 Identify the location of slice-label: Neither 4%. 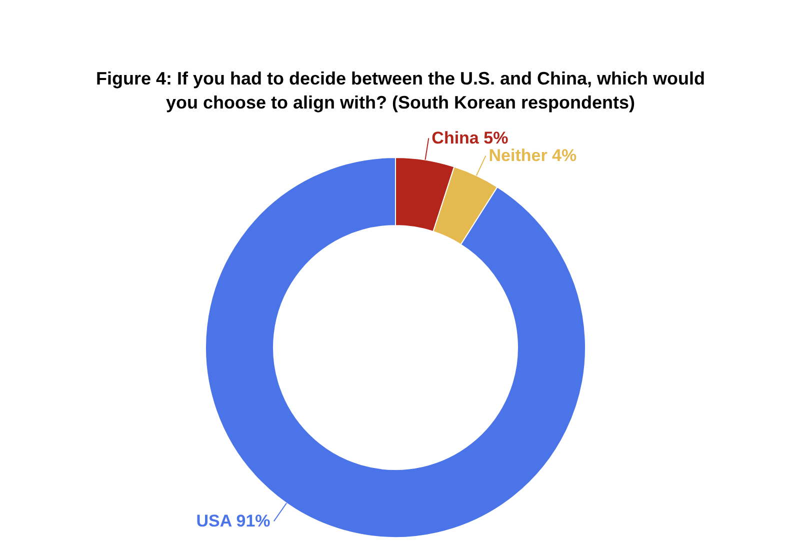
(532, 156).